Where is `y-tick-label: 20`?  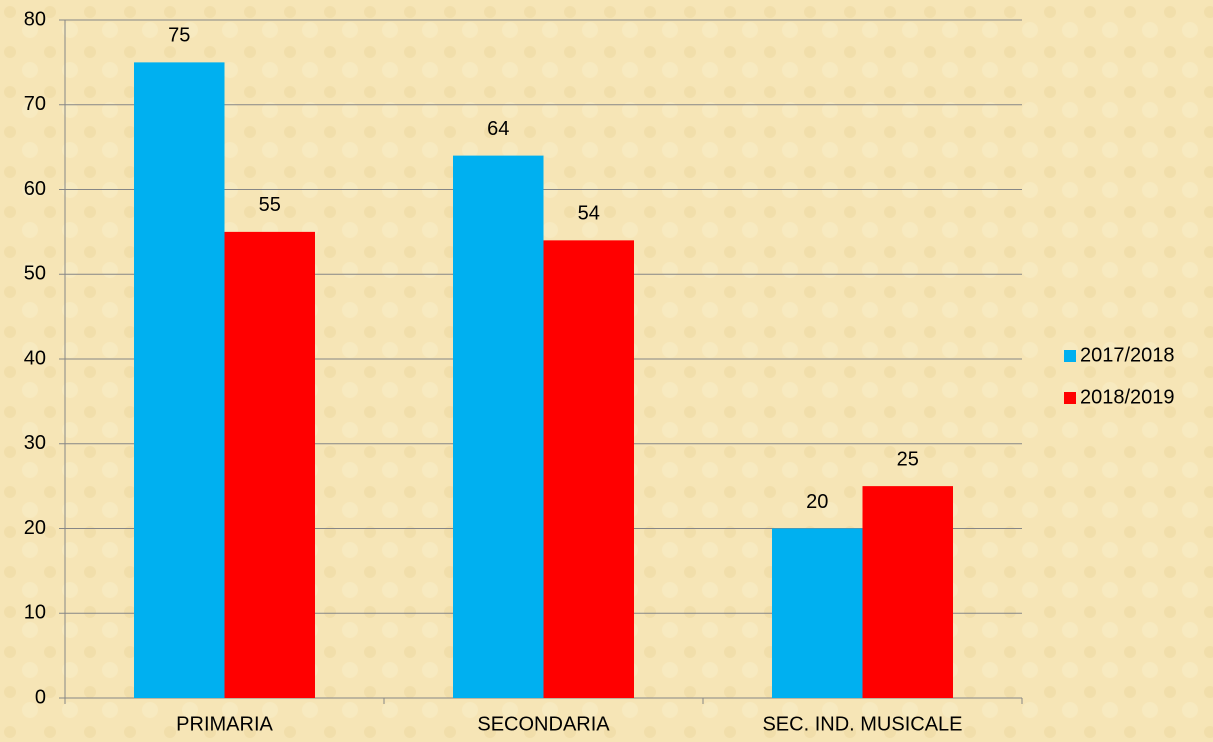
y-tick-label: 20 is located at coordinates (35, 528).